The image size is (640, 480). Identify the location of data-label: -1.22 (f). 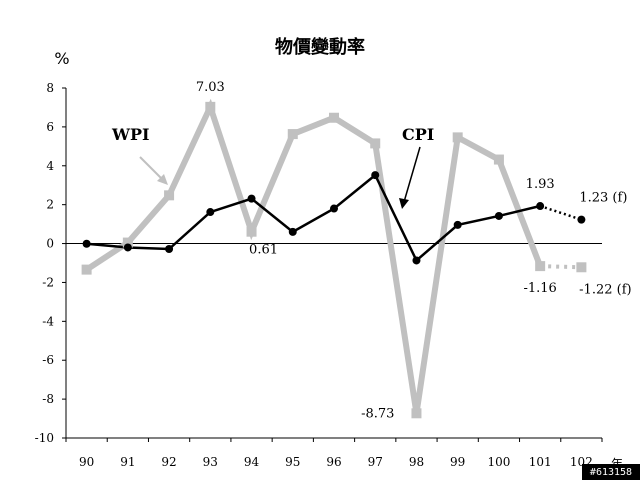
(605, 289).